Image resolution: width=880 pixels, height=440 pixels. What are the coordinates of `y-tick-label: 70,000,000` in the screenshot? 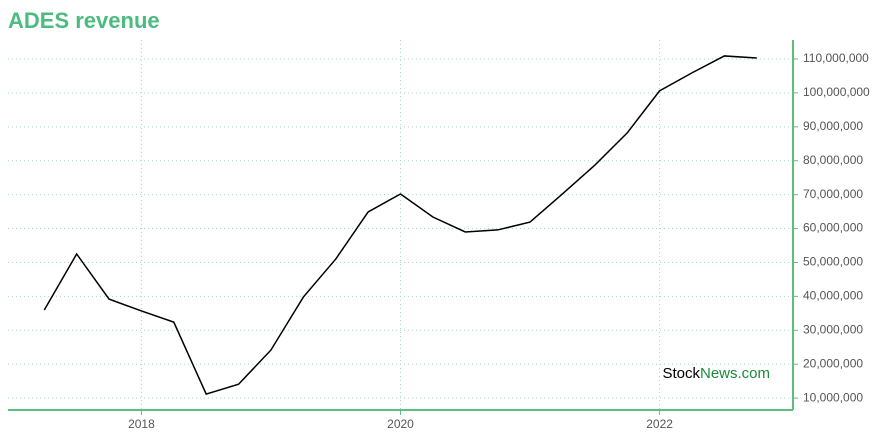 It's located at (833, 194).